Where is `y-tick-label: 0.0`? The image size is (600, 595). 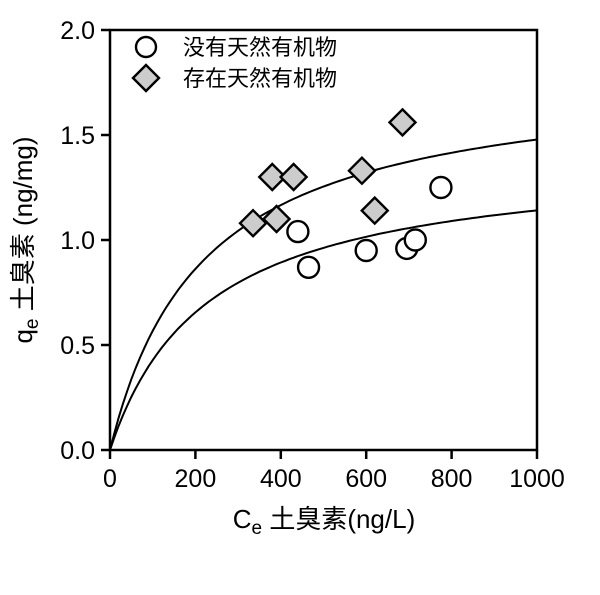 y-tick-label: 0.0 is located at coordinates (77, 451).